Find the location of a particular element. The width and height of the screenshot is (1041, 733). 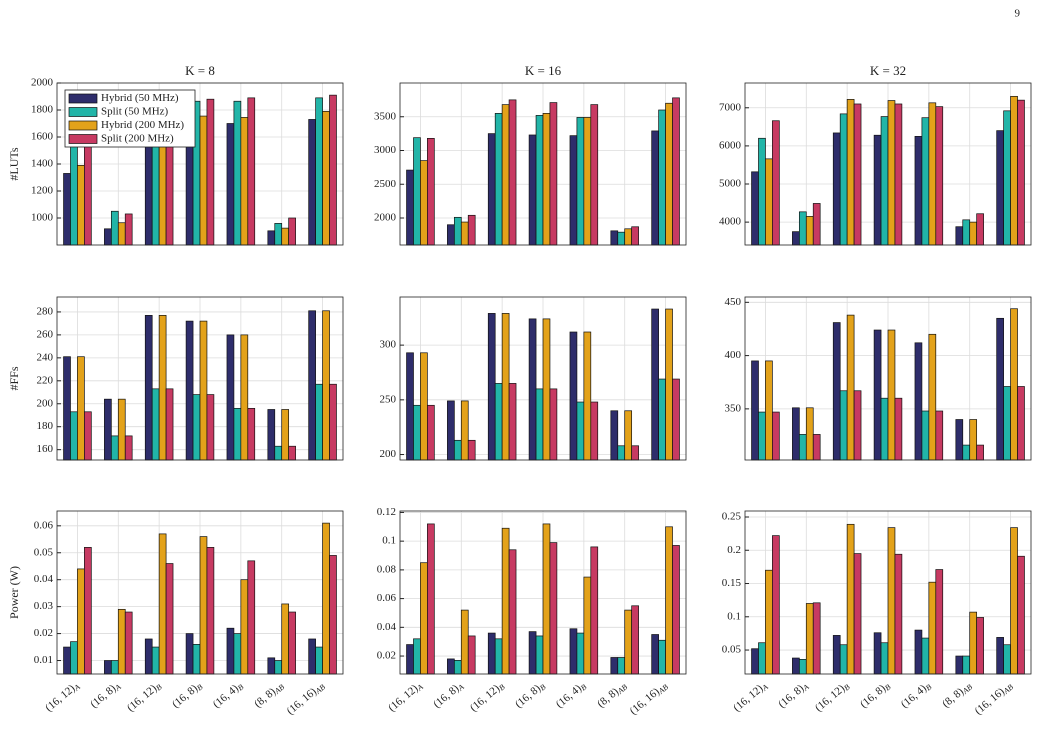

subplot: 350 400 450 is located at coordinates (878, 378).